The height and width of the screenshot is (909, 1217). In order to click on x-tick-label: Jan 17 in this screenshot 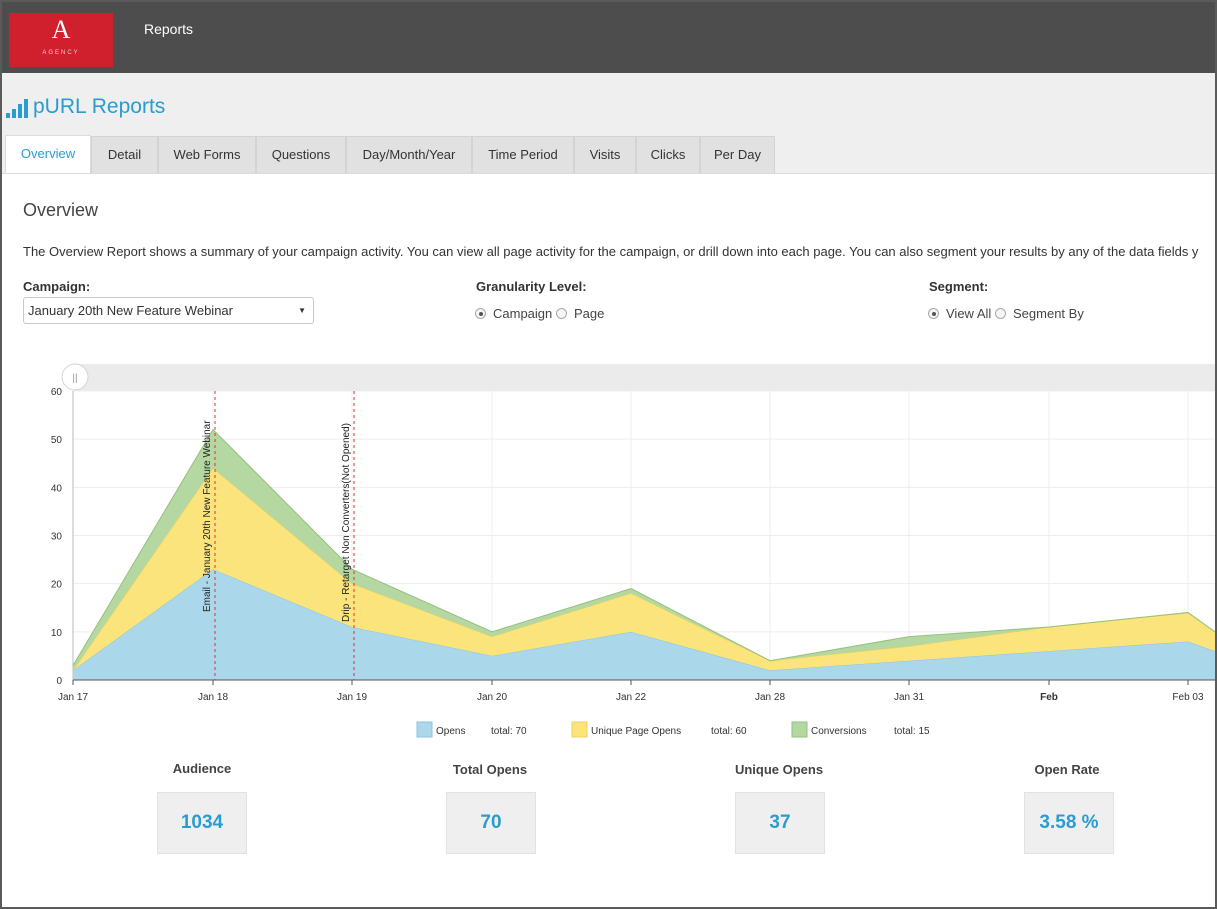, I will do `click(73, 697)`.